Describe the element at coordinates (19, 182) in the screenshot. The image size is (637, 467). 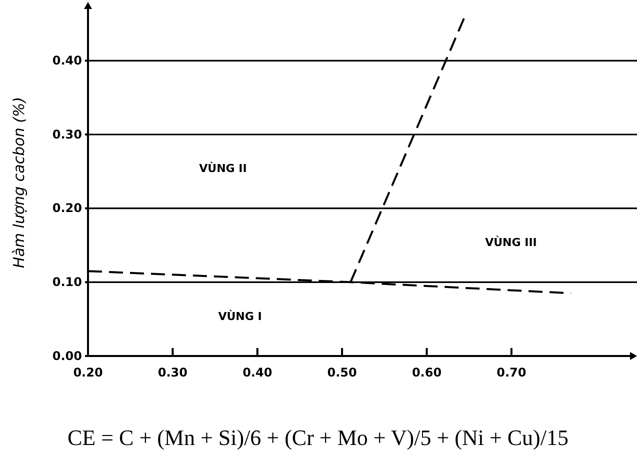
I see `y-axis-title: Hàm lượng cacbon (%)` at that location.